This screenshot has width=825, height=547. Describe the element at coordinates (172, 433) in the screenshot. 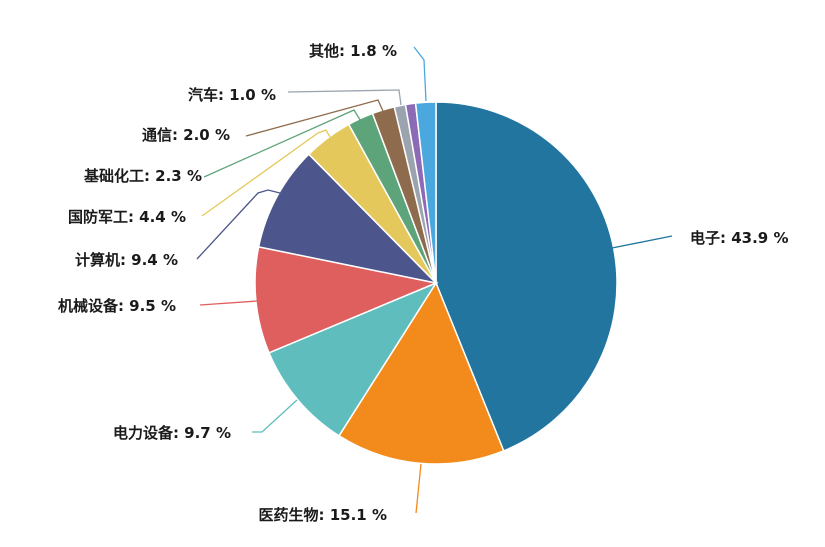

I see `slice-label-2: 电力设备: 9.7 %` at that location.